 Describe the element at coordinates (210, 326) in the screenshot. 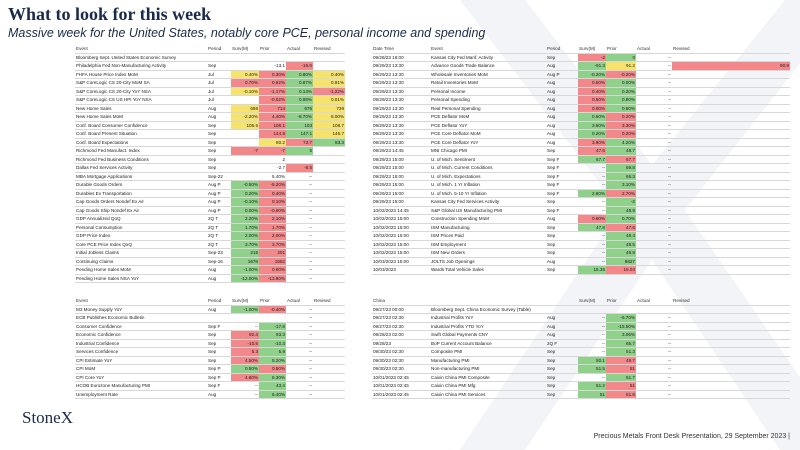

I see `table-row: Consumer Confidence Sep F -- -17.8 --` at that location.